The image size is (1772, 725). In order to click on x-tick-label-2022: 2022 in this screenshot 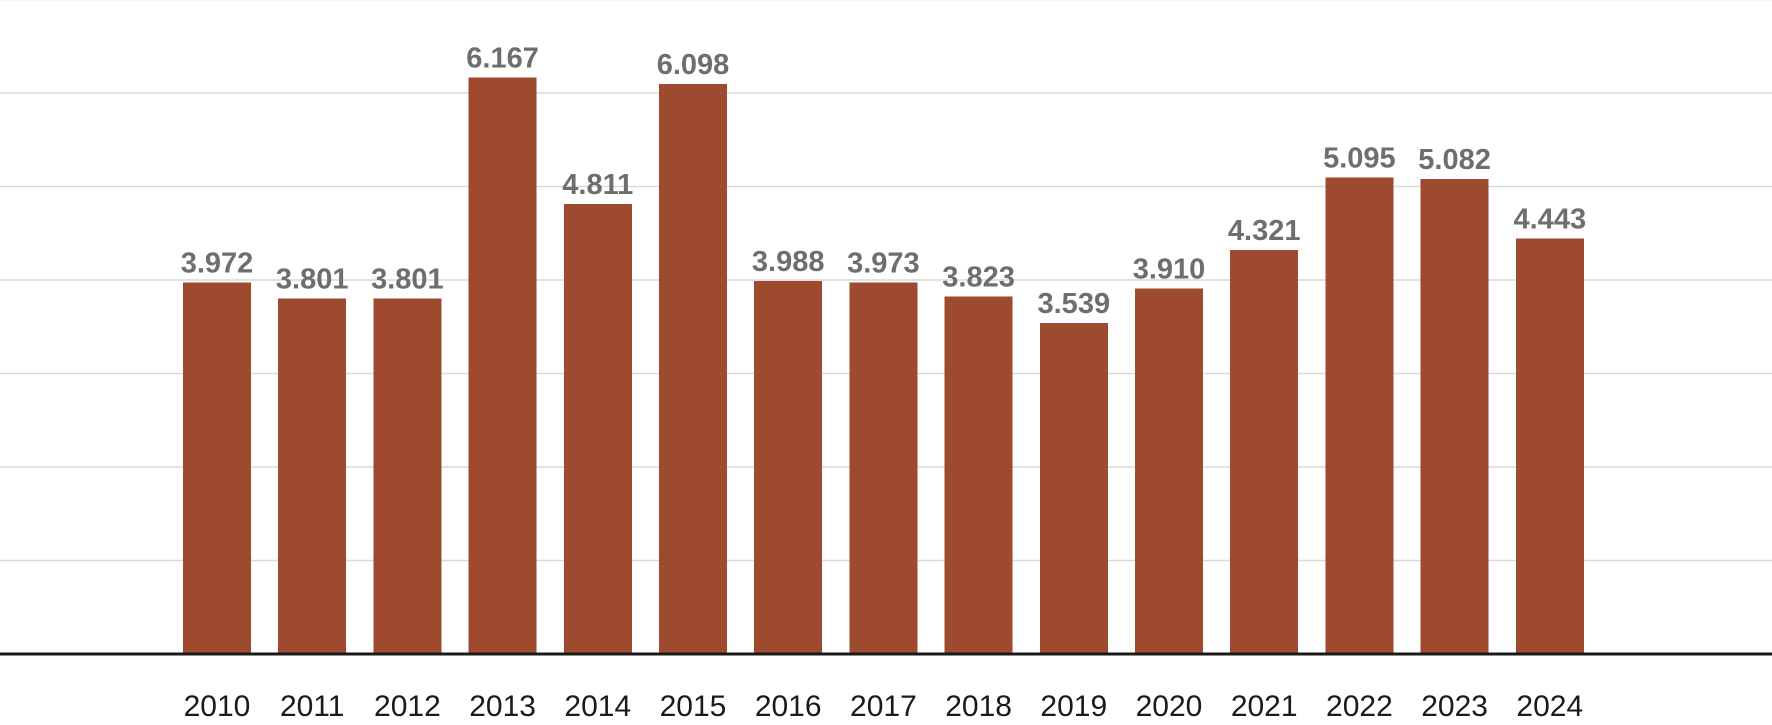, I will do `click(1359, 706)`.